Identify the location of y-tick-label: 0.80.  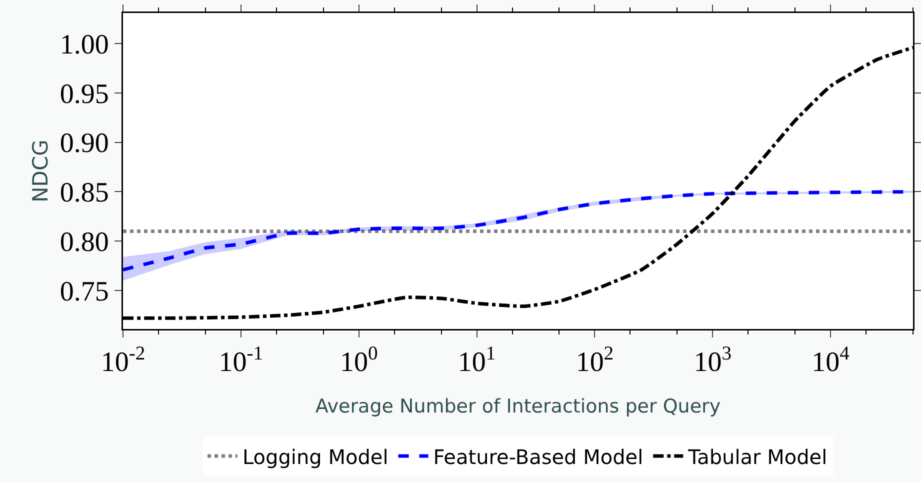
(84, 242).